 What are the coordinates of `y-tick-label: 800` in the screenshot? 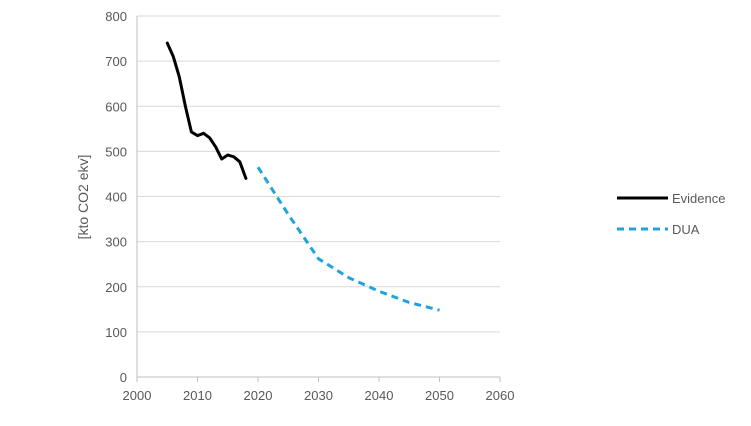 It's located at (116, 16).